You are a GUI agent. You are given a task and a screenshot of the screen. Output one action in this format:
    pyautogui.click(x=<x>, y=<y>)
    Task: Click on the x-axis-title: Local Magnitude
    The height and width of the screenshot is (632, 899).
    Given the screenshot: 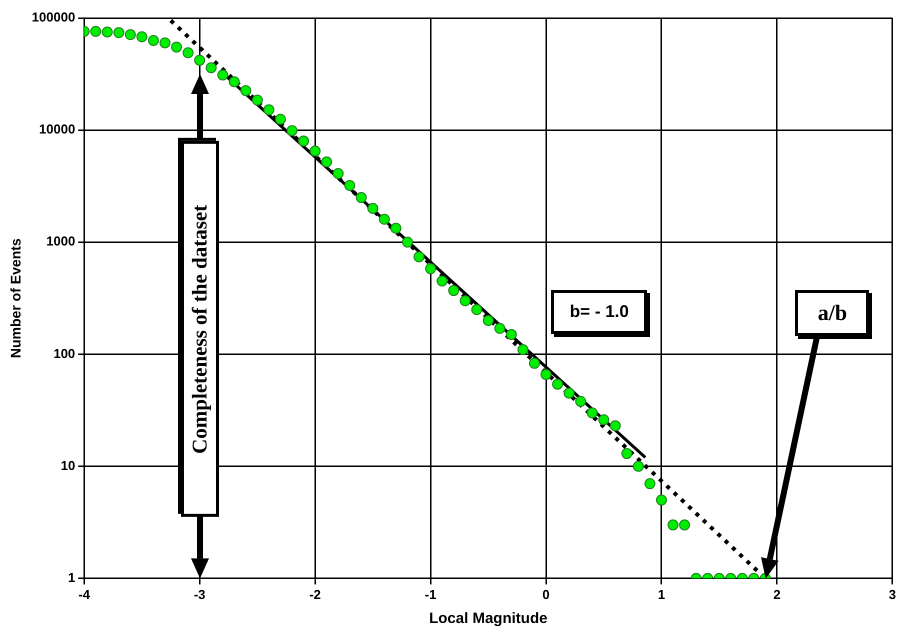 What is the action you would take?
    pyautogui.click(x=488, y=619)
    